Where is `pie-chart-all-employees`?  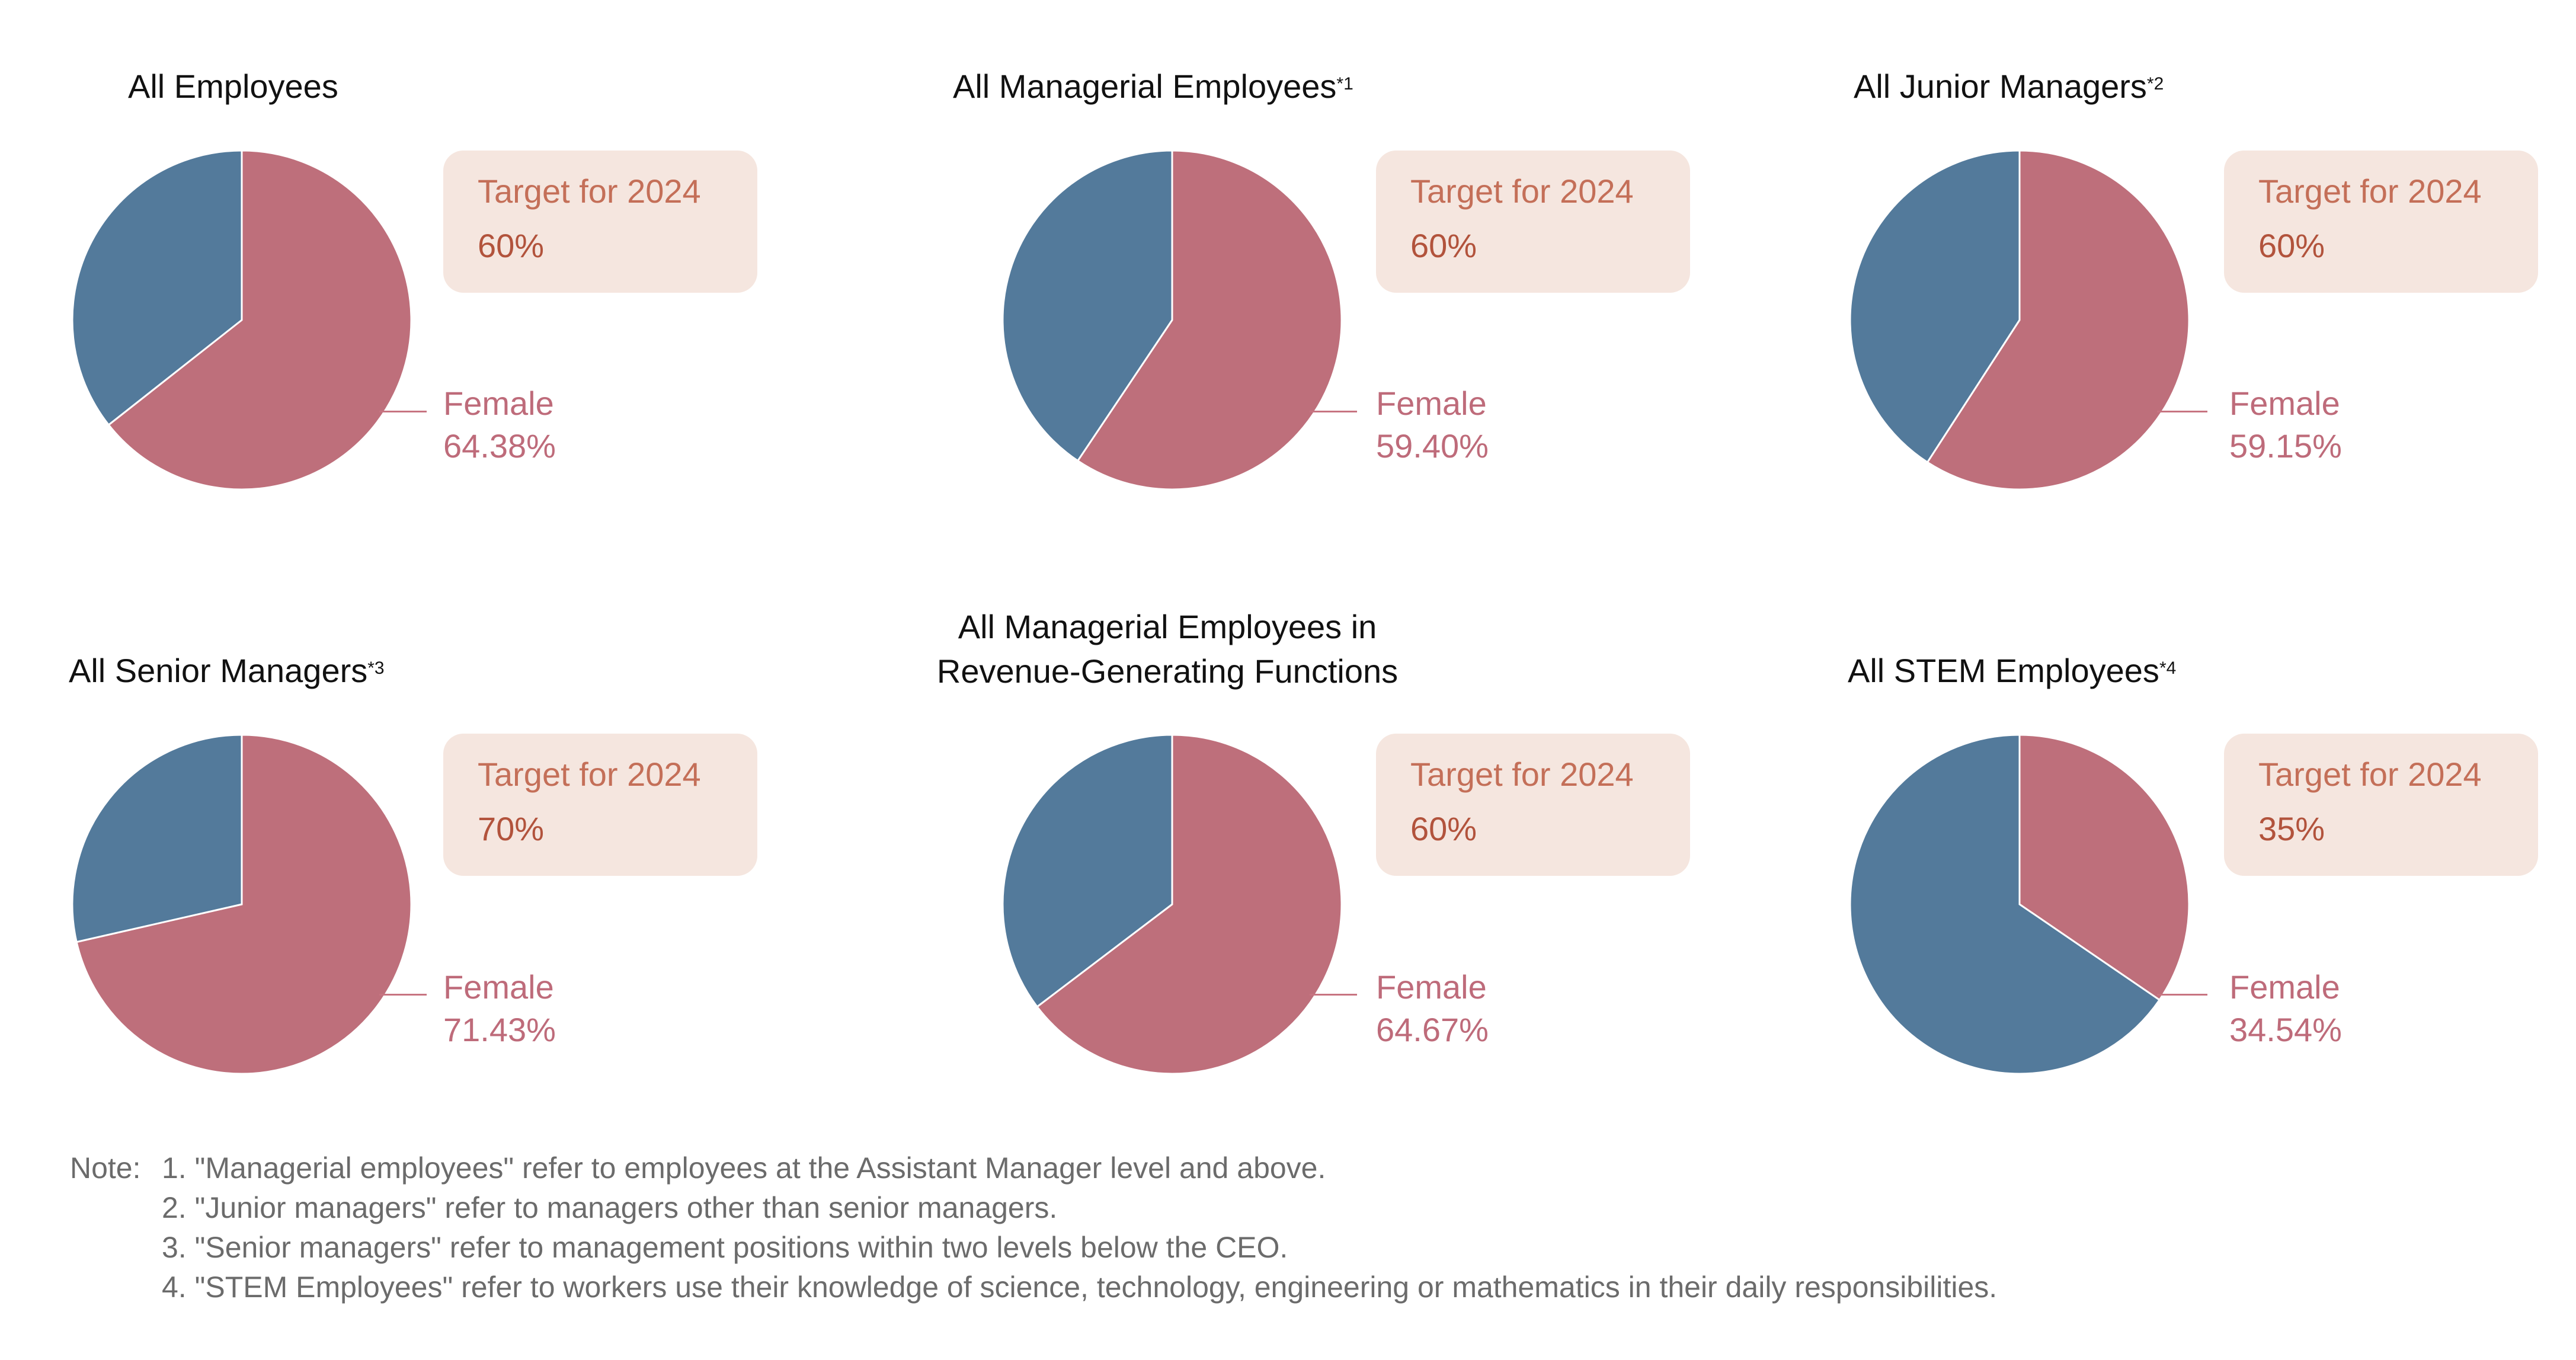 pie-chart-all-employees is located at coordinates (241, 320).